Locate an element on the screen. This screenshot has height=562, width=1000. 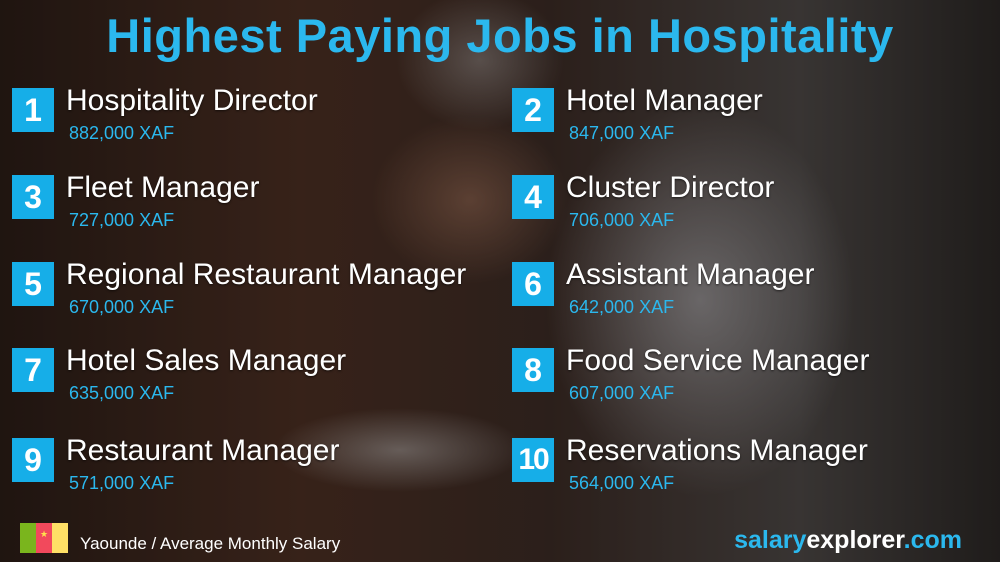
job-title: Hotel Manager is located at coordinates (664, 100).